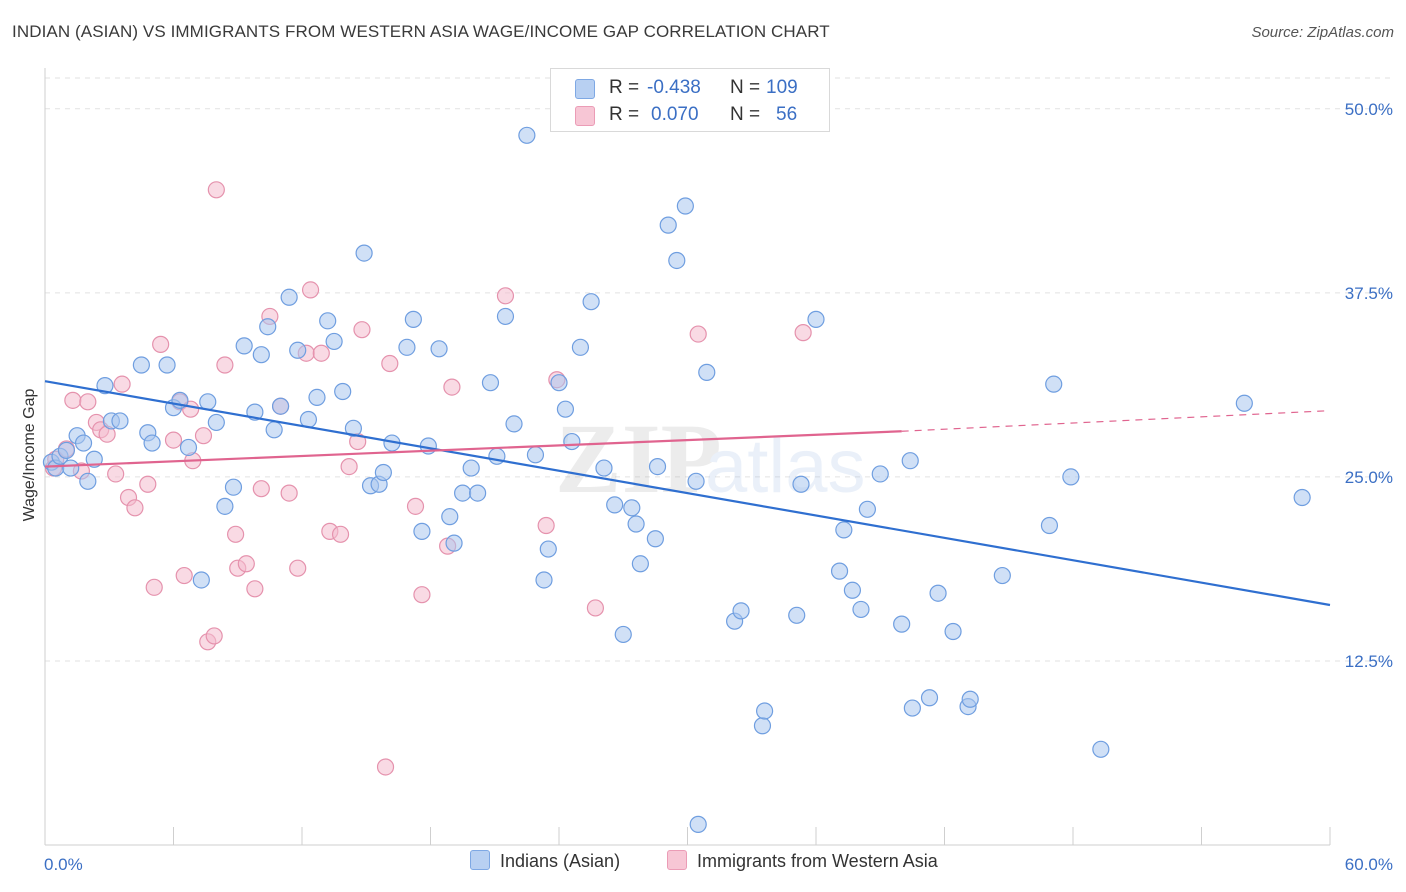 This screenshot has height=892, width=1406. Describe the element at coordinates (480, 860) in the screenshot. I see `bottom-legend-swatch-blue` at that location.